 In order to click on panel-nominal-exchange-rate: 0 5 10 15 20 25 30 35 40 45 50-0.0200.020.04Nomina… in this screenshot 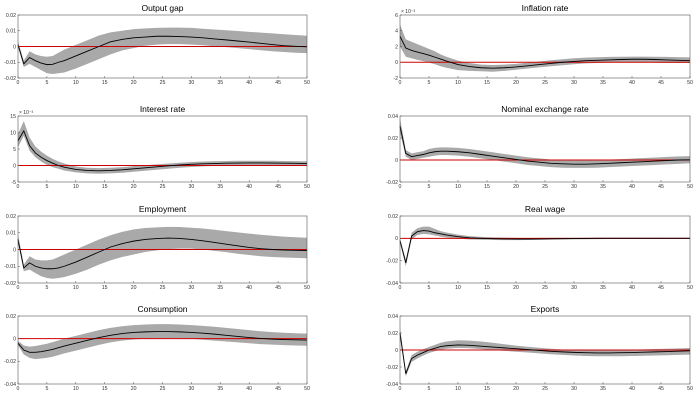, I will do `click(539, 147)`.